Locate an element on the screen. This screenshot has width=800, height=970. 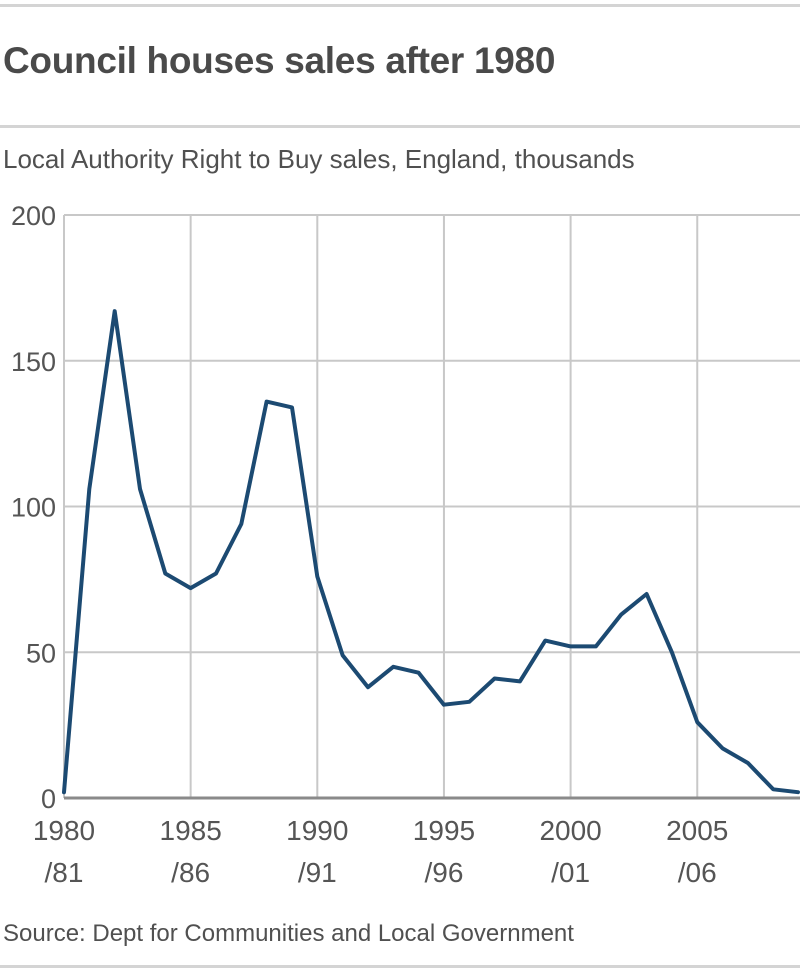
chart-title: Council houses sales after 1980 is located at coordinates (279, 60).